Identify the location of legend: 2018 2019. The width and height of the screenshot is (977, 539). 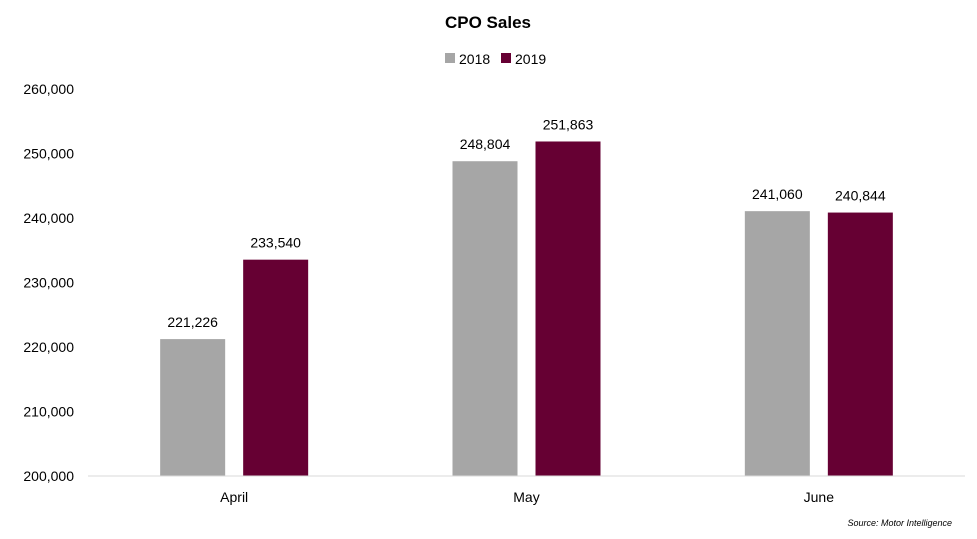
(495, 59).